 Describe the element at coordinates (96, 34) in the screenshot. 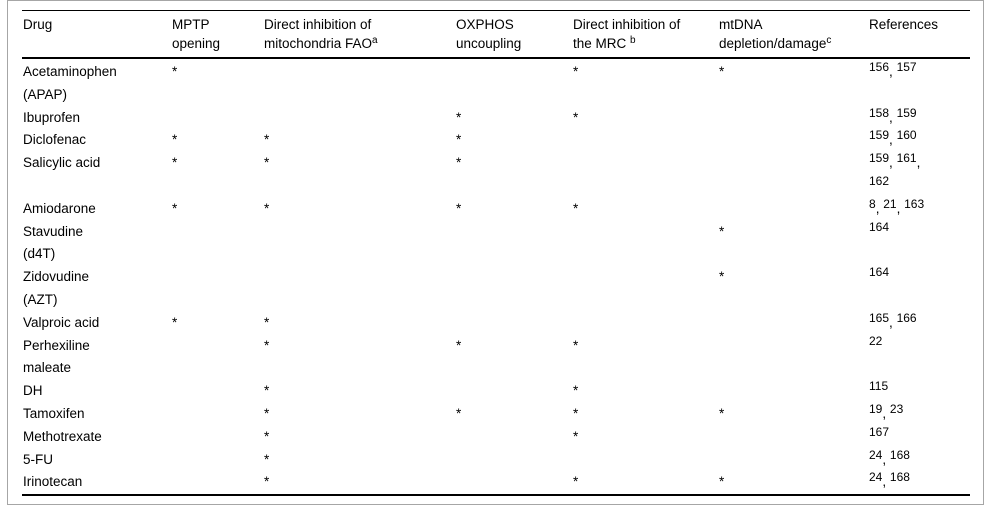

I see `col-header-drug: Drug` at that location.